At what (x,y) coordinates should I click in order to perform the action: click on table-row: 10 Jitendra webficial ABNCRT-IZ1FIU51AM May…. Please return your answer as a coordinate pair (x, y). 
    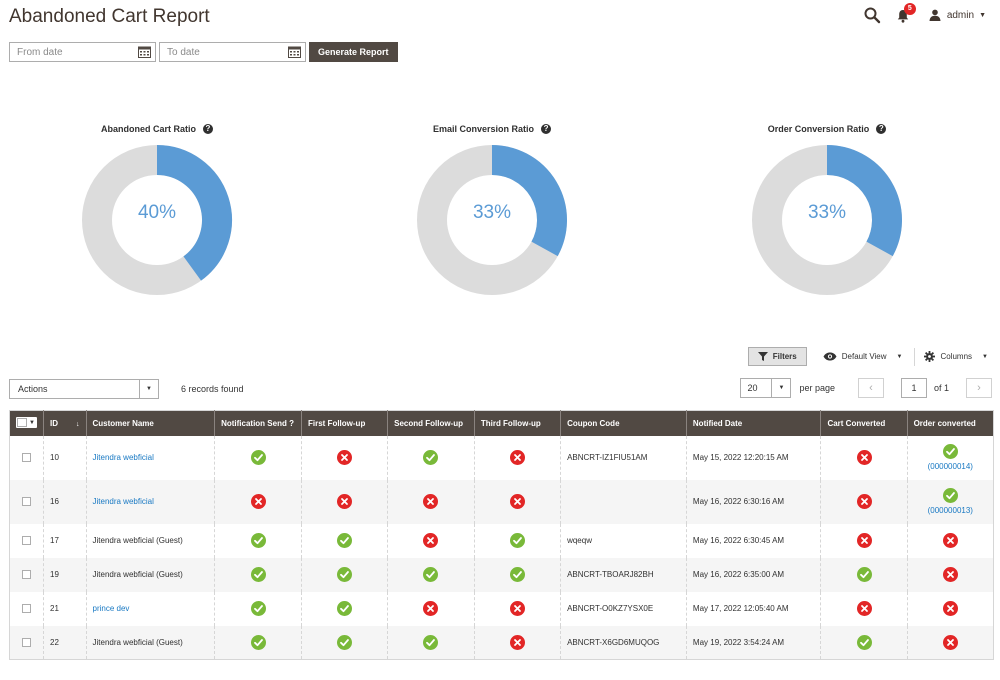
    Looking at the image, I should click on (502, 457).